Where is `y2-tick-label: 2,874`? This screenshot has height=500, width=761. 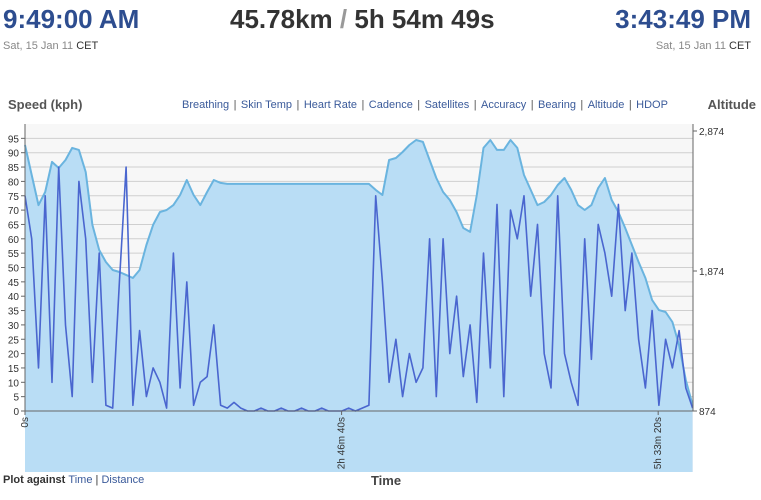
y2-tick-label: 2,874 is located at coordinates (711, 132).